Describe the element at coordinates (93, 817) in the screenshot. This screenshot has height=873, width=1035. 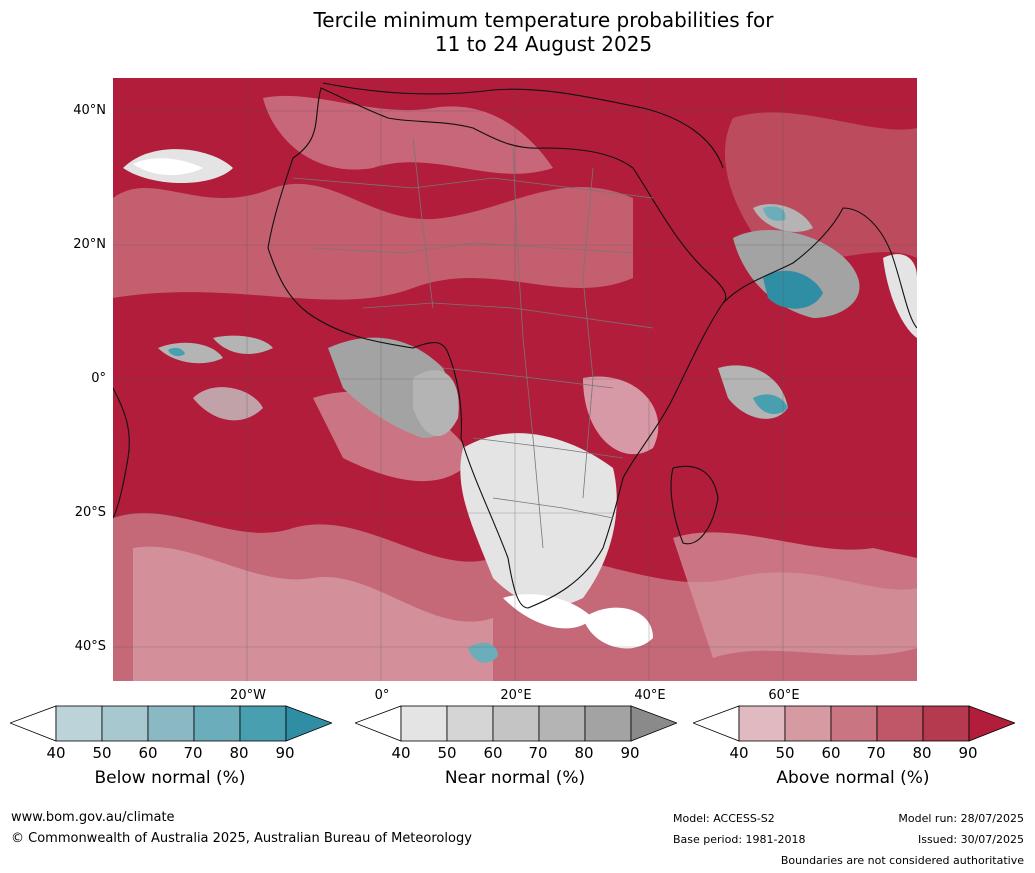
I see `footer-url: www.bom.gov.au/climate` at that location.